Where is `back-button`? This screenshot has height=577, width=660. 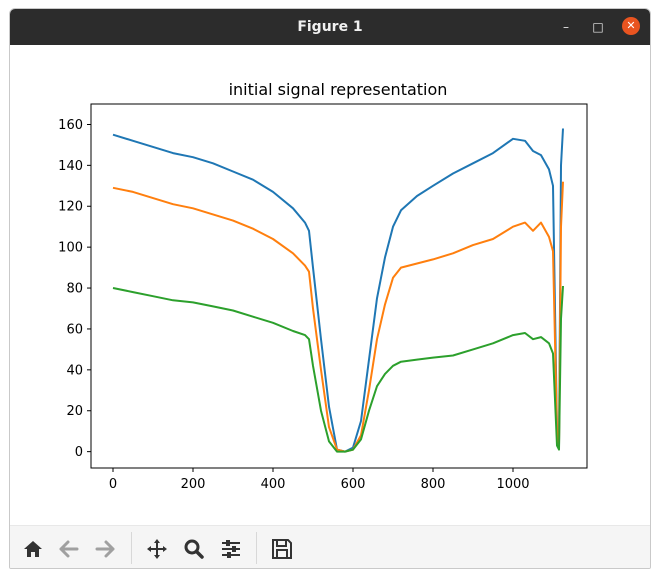
back-button is located at coordinates (69, 549).